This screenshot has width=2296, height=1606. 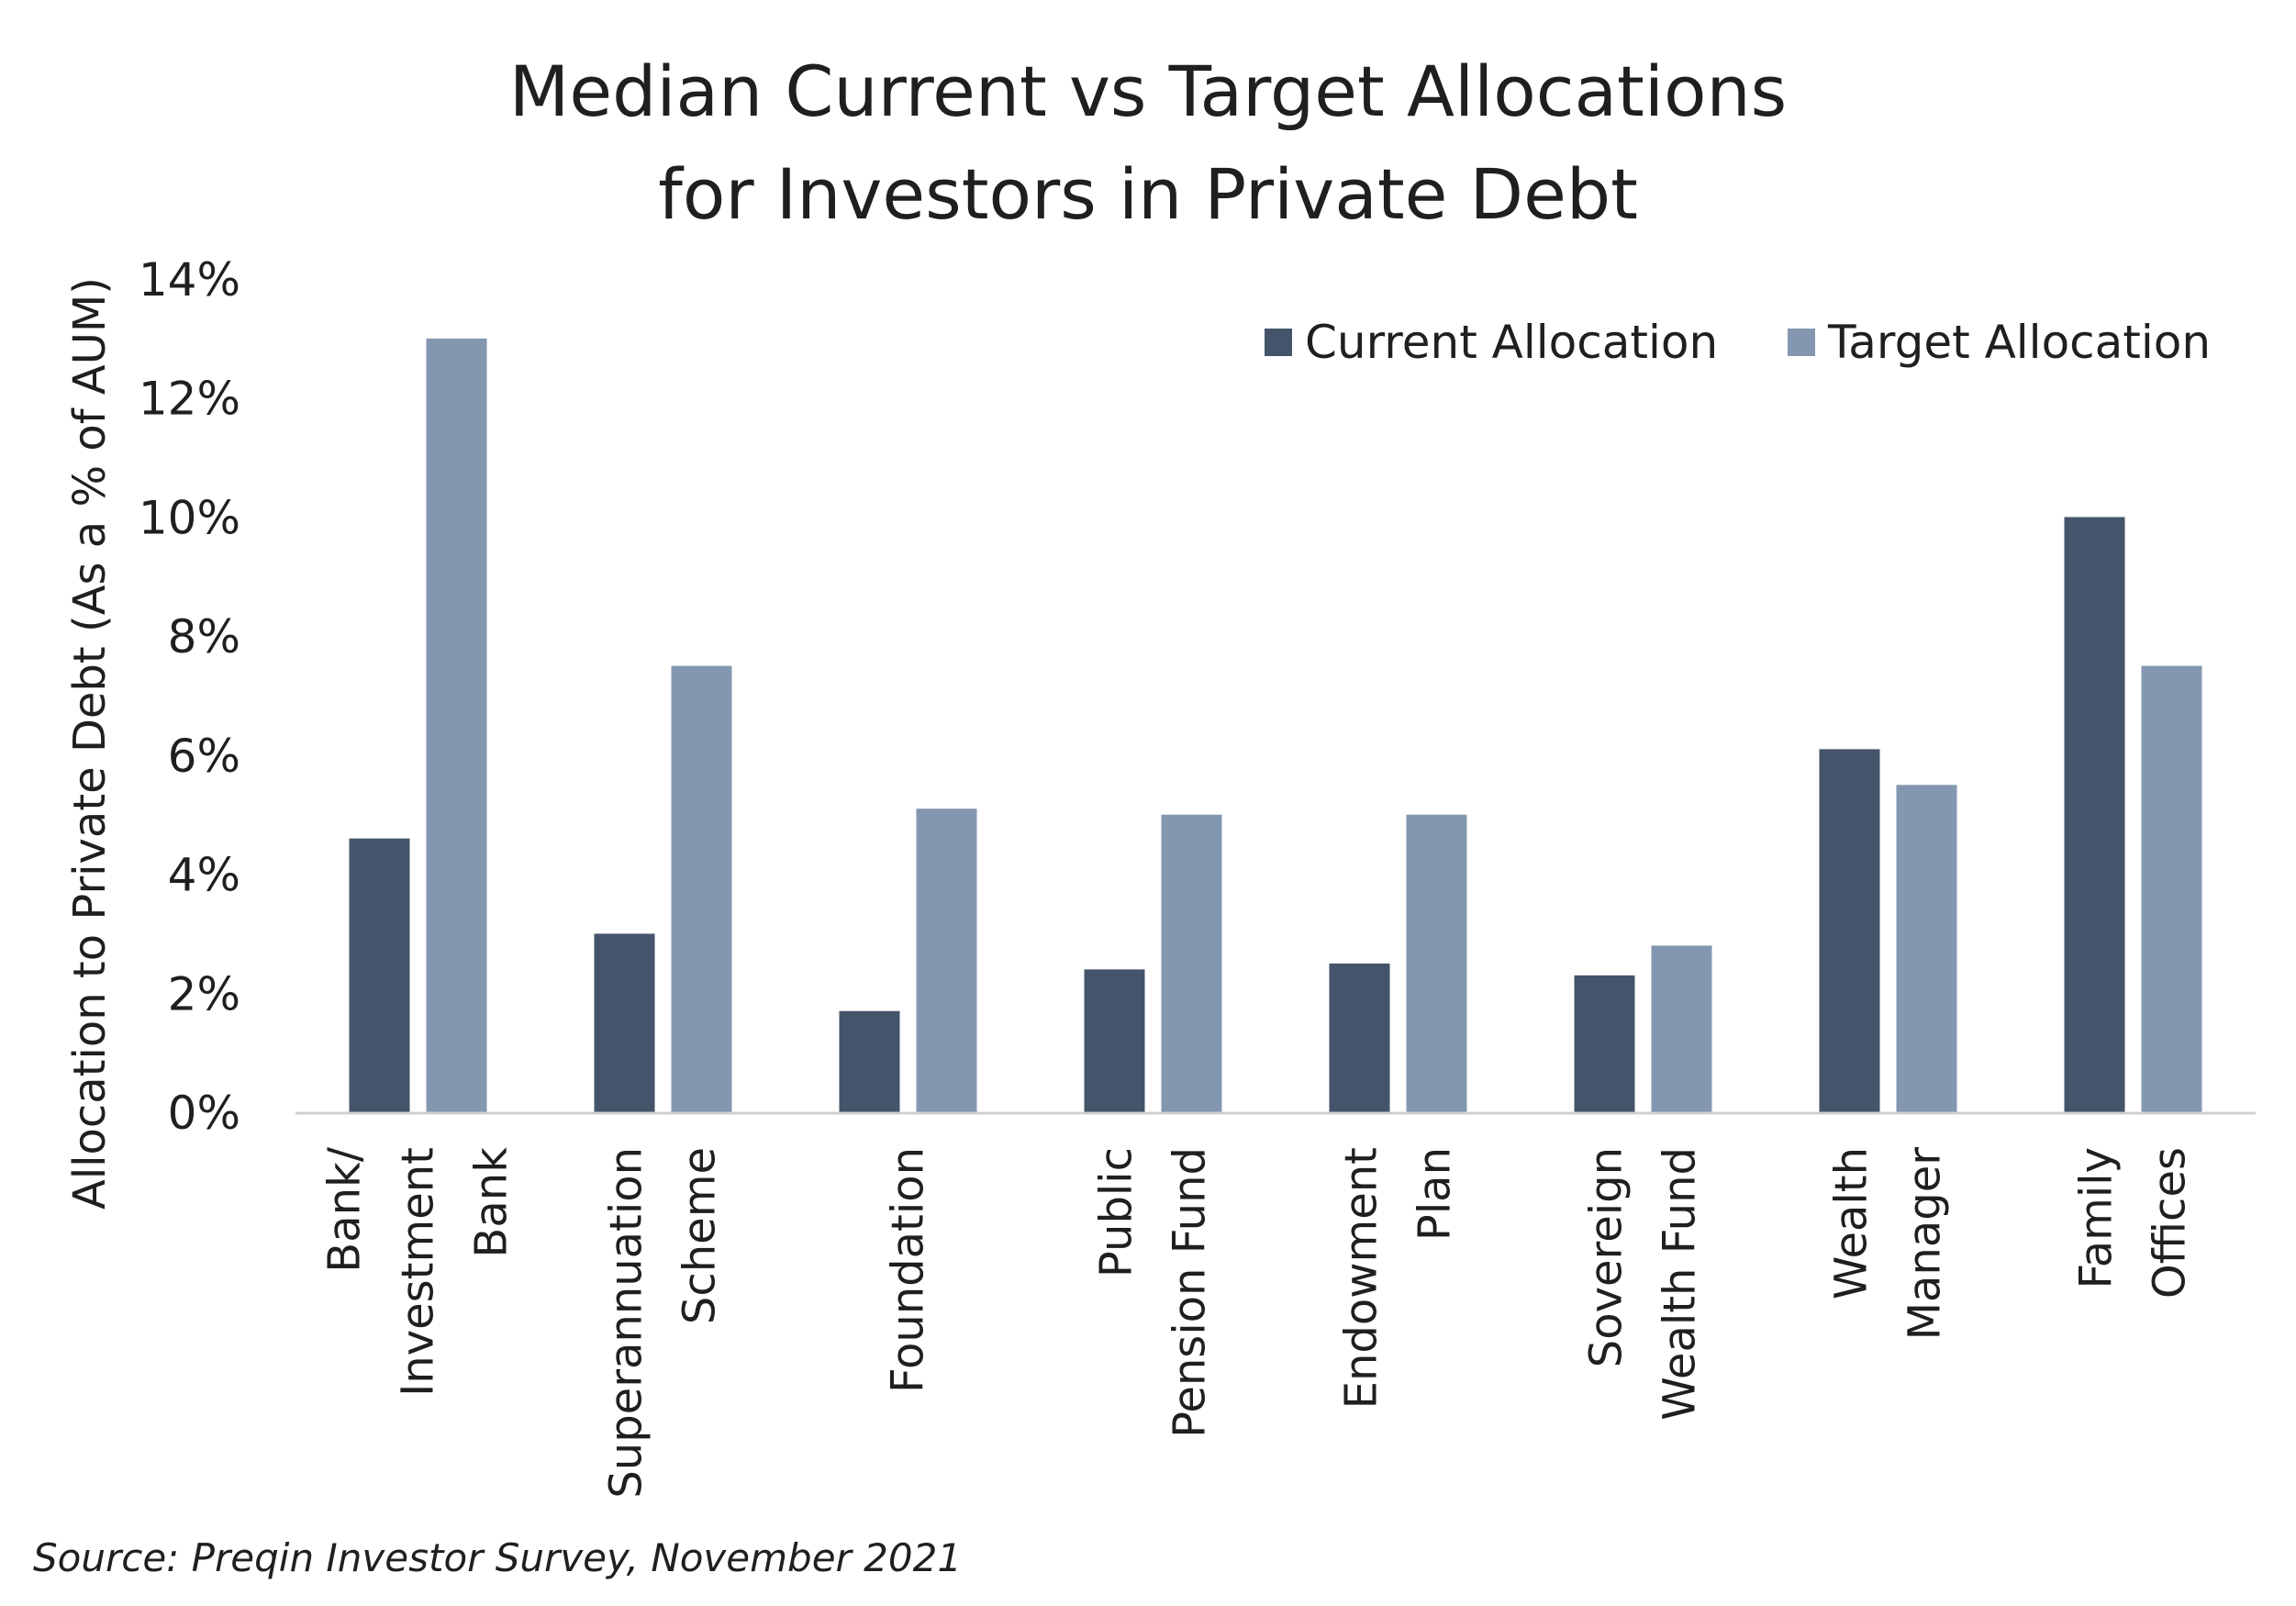 I want to click on x-tick-label: Manager, so click(x=1925, y=1244).